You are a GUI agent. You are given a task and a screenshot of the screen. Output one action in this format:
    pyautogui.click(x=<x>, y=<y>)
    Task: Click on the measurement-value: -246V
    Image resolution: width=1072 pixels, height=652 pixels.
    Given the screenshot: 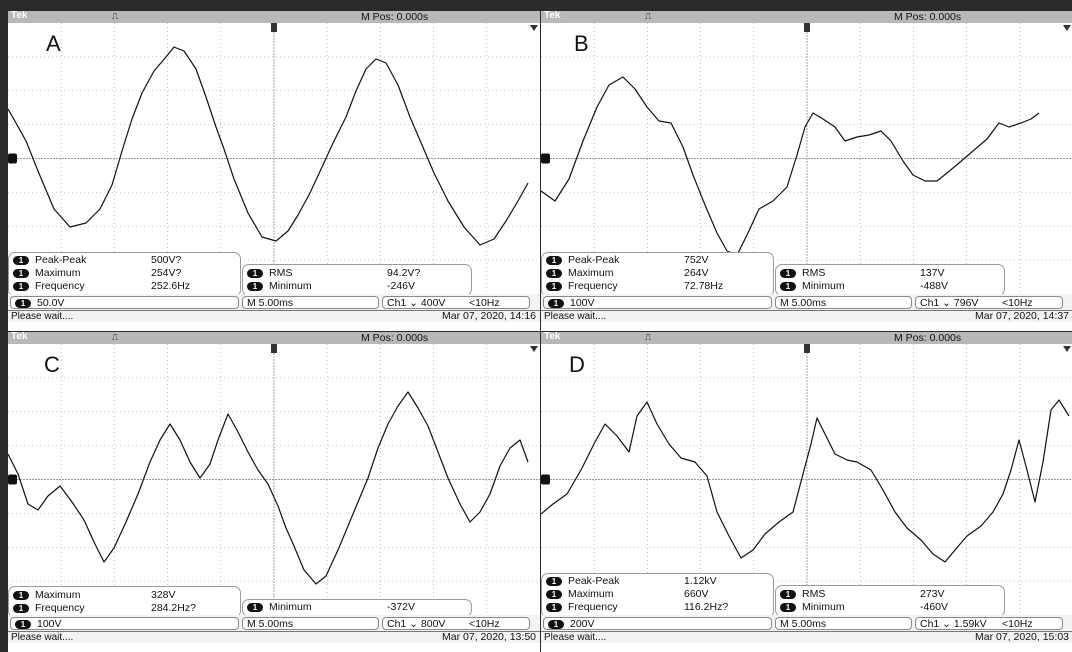 What is the action you would take?
    pyautogui.click(x=401, y=286)
    